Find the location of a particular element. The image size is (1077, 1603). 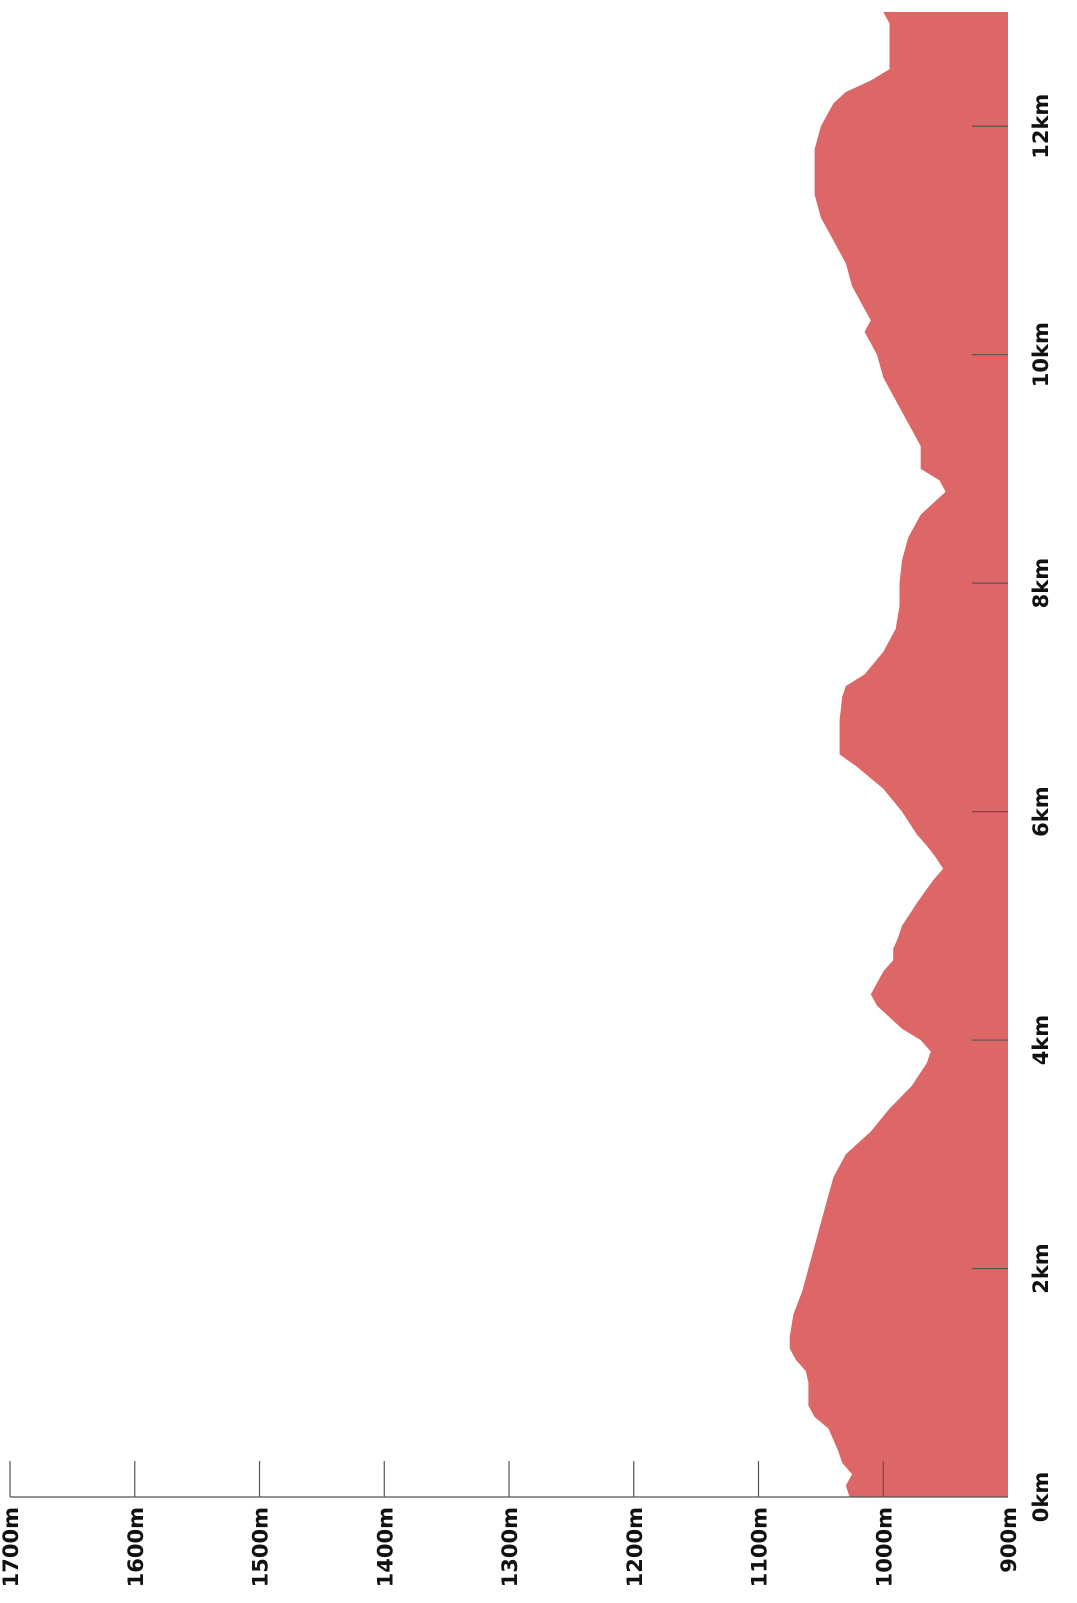

distance-tick-label: 8km is located at coordinates (1041, 583).